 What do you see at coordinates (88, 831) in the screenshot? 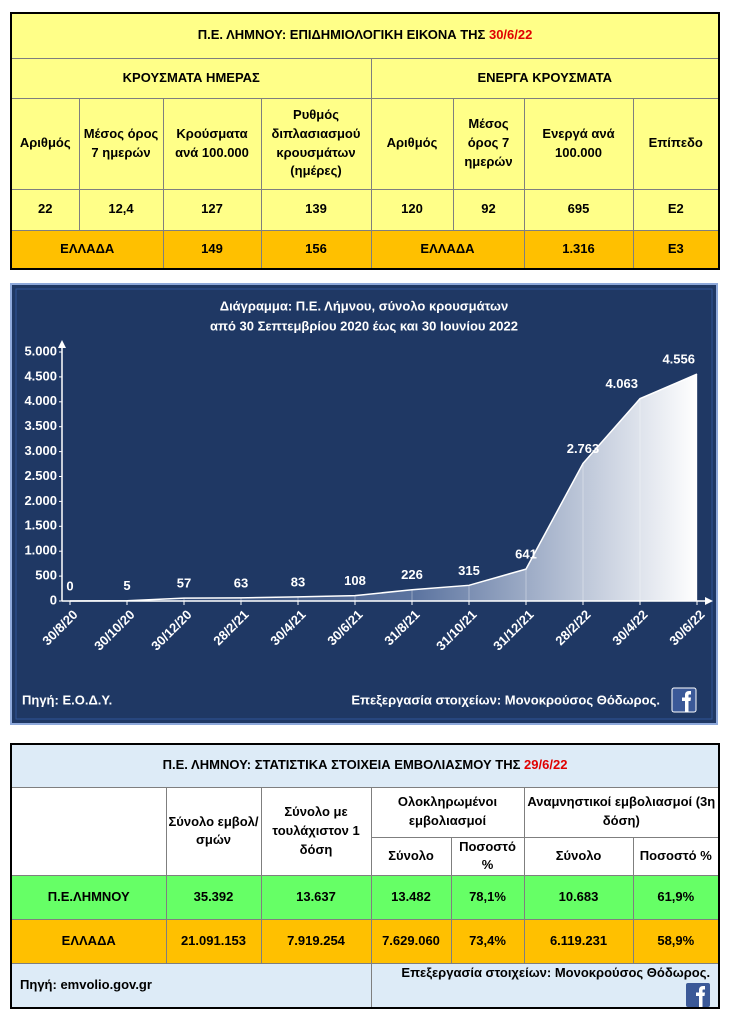
I see `empty-cell` at bounding box center [88, 831].